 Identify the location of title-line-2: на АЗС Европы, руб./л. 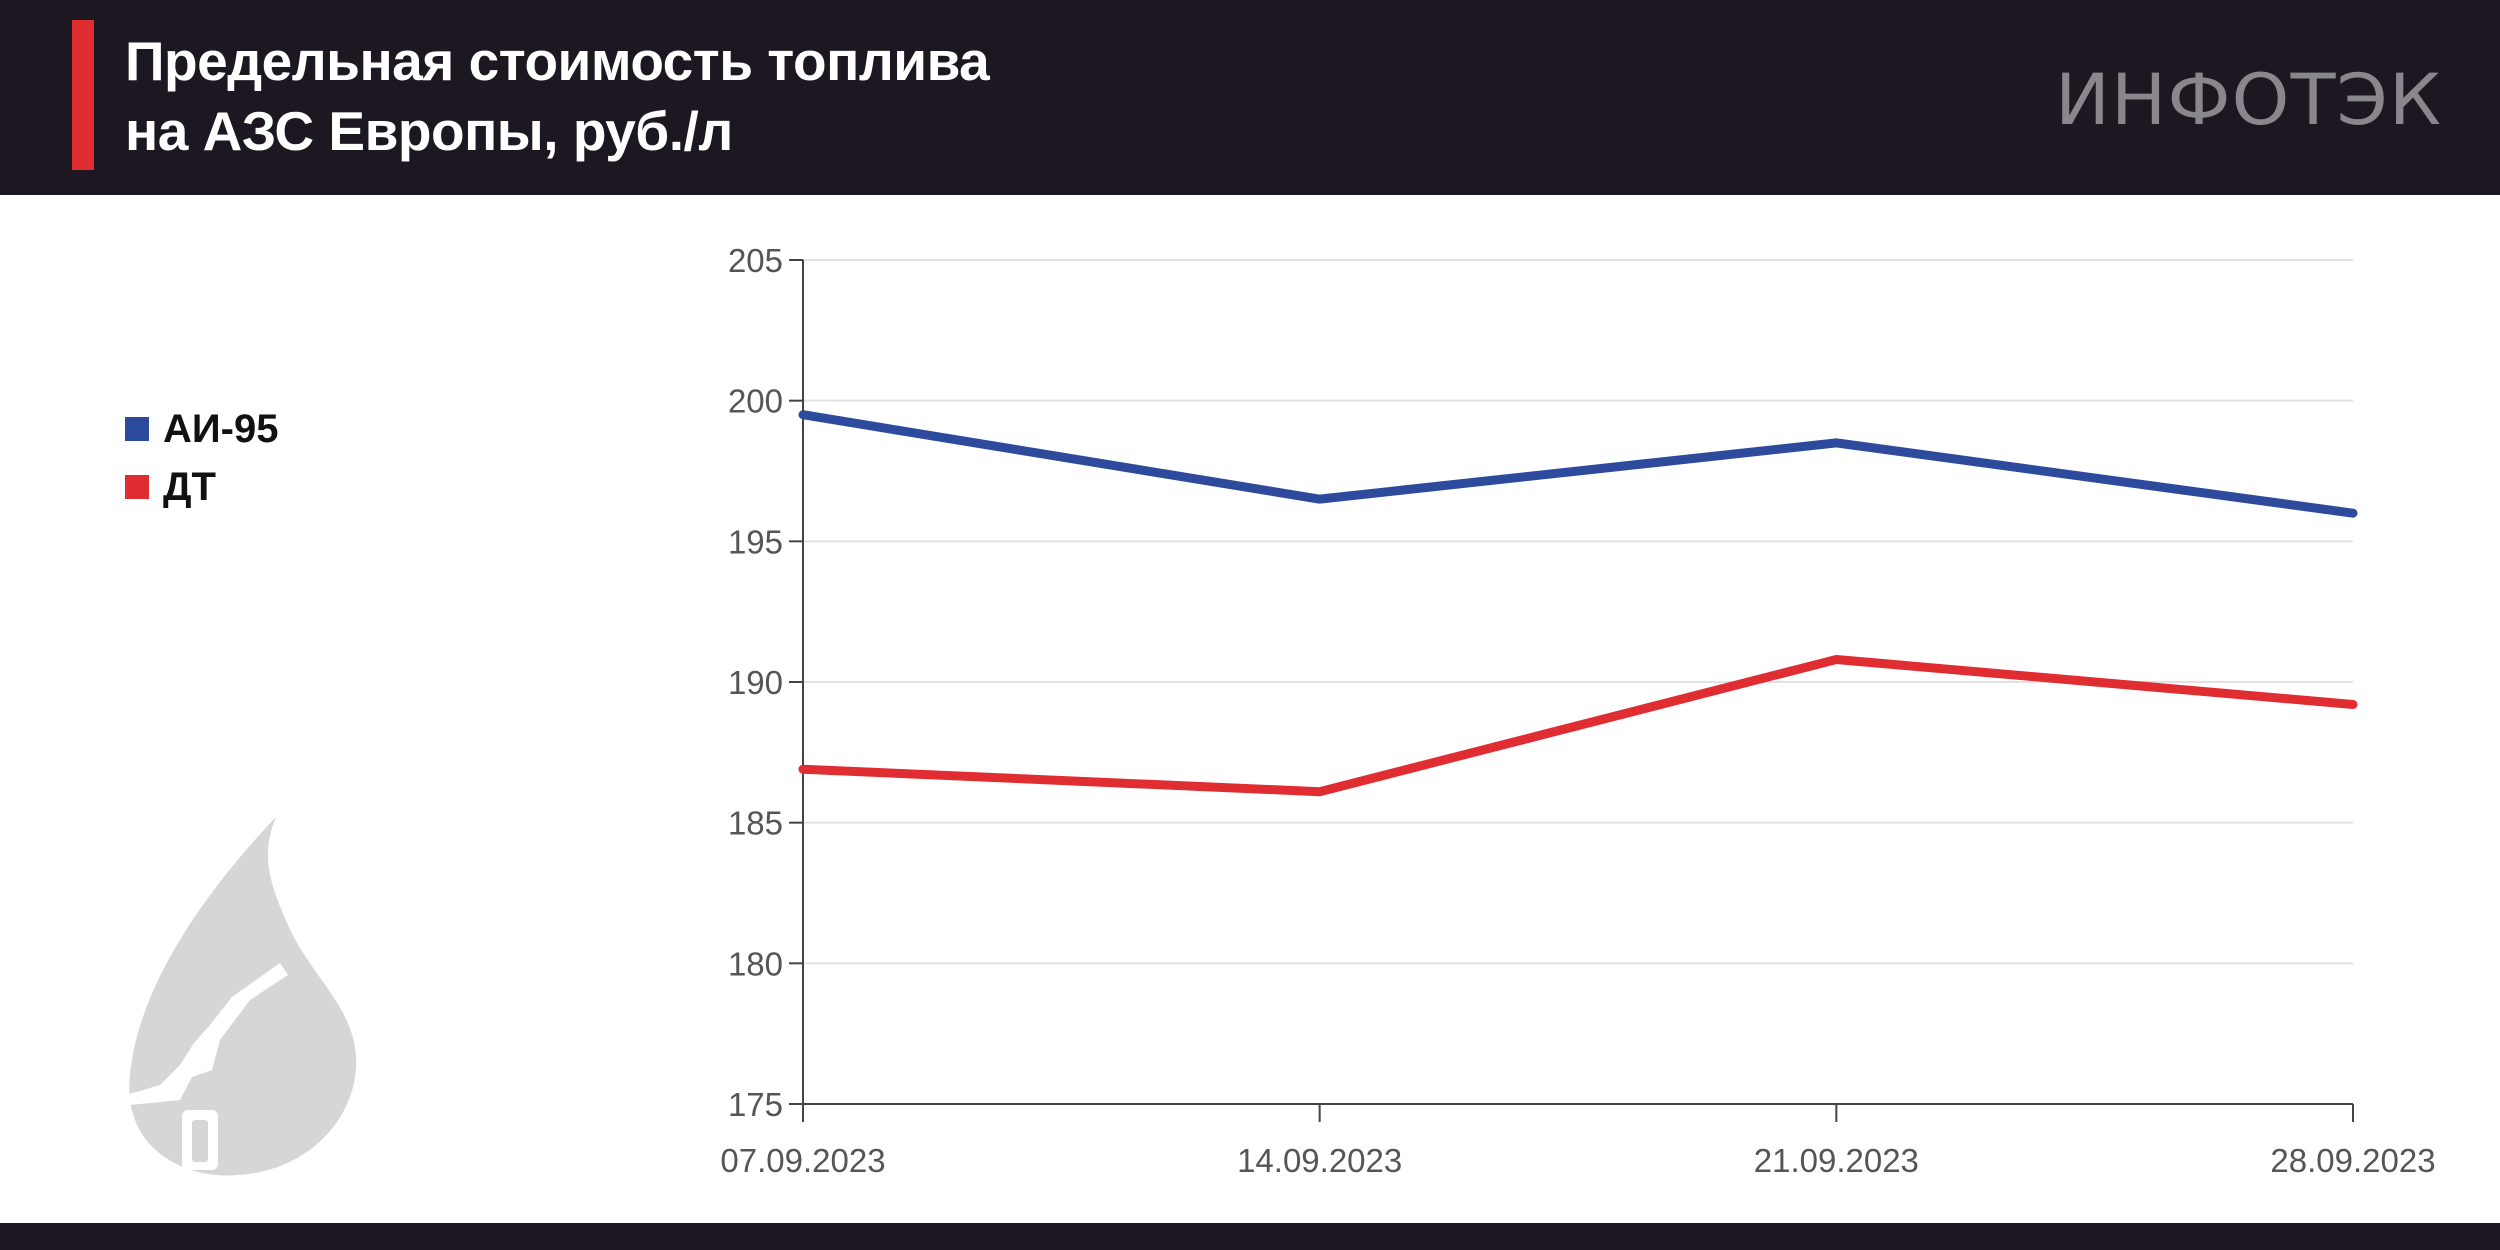
(429, 131).